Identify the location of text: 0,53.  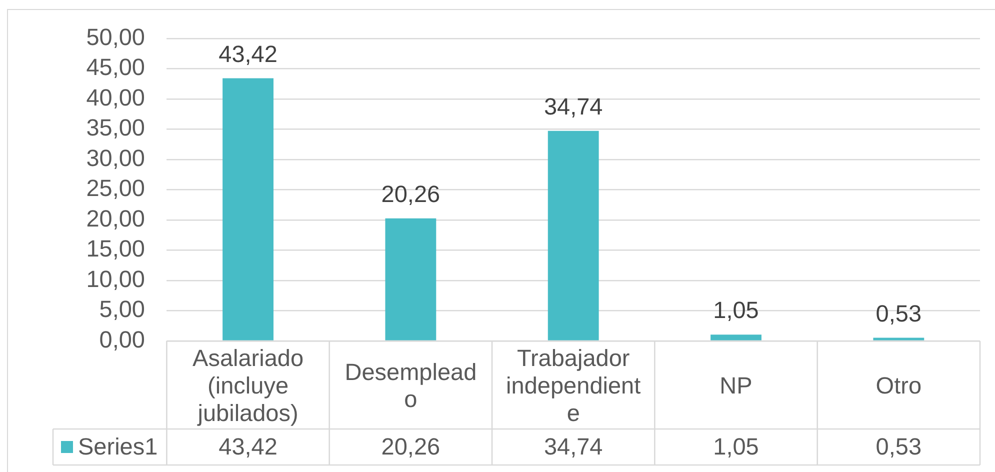
(899, 313).